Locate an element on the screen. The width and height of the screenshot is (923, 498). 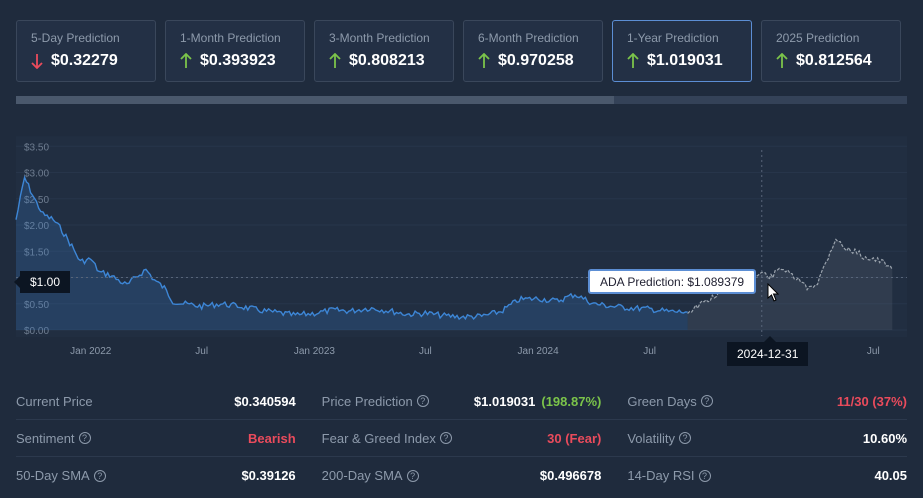
card-value-row: $0.808213 is located at coordinates (384, 61).